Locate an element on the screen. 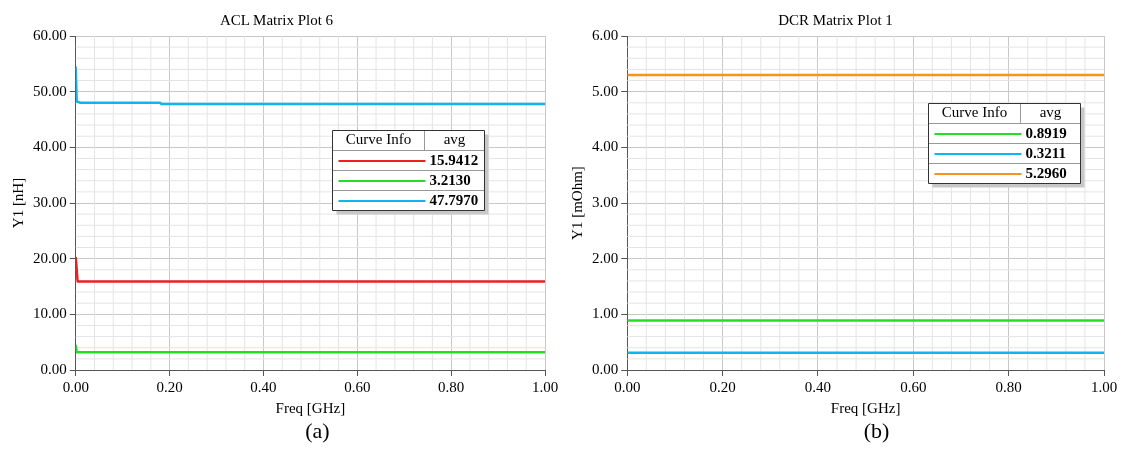 The width and height of the screenshot is (1134, 465). annotation: 47.7970 is located at coordinates (454, 199).